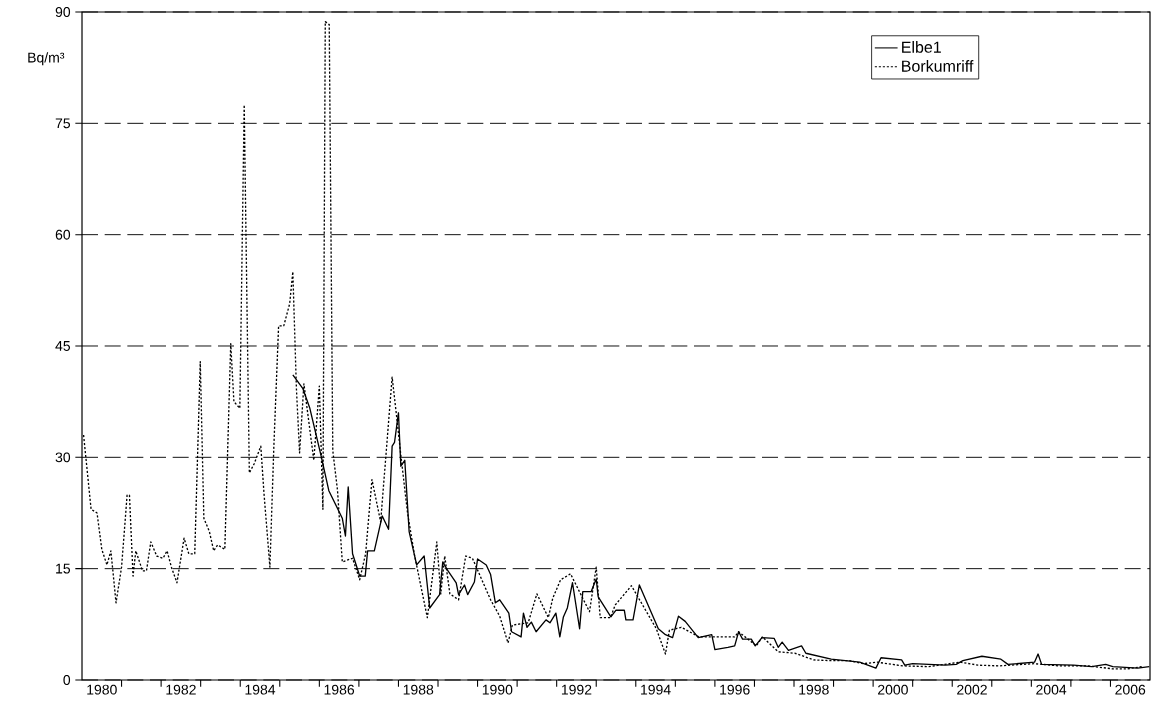 Image resolution: width=1156 pixels, height=720 pixels. Describe the element at coordinates (63, 234) in the screenshot. I see `y-tick-label: 60` at that location.